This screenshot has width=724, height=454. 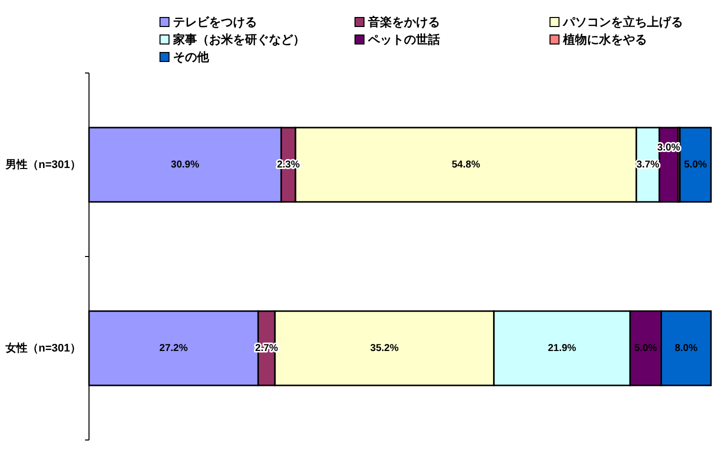 I want to click on legend-label: テレビをつける, so click(x=215, y=22).